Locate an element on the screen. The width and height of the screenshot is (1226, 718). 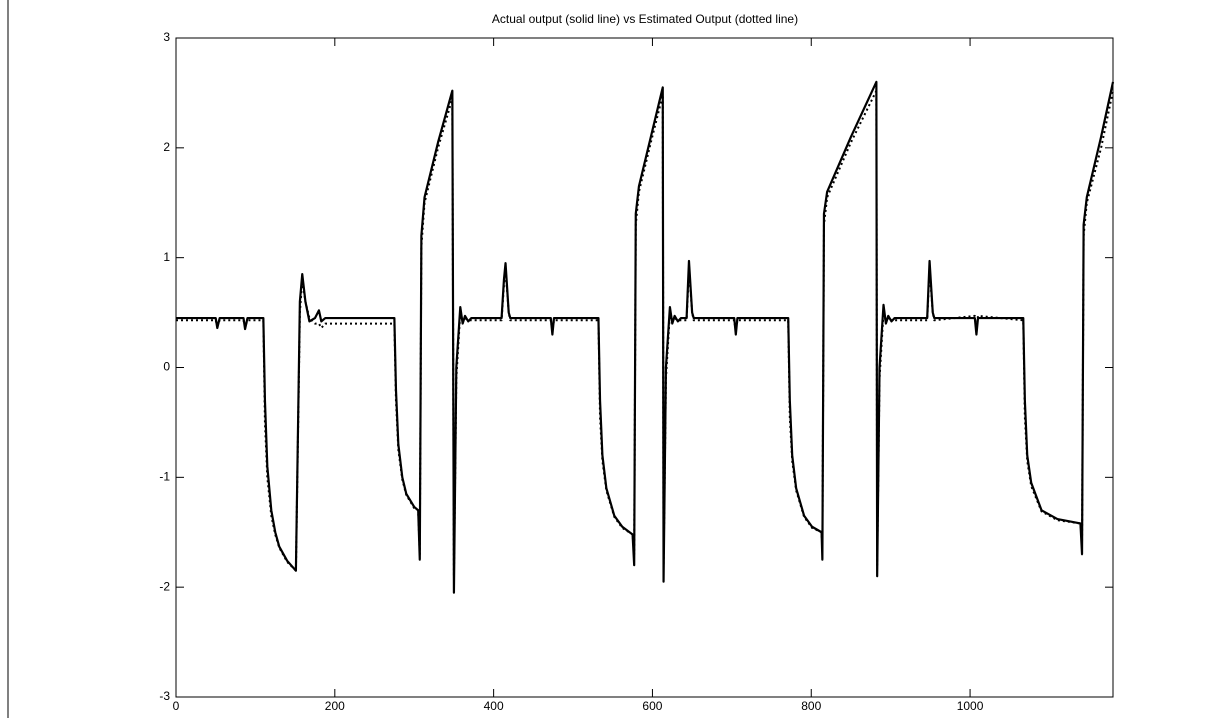
x-tick-label: 800 is located at coordinates (811, 706).